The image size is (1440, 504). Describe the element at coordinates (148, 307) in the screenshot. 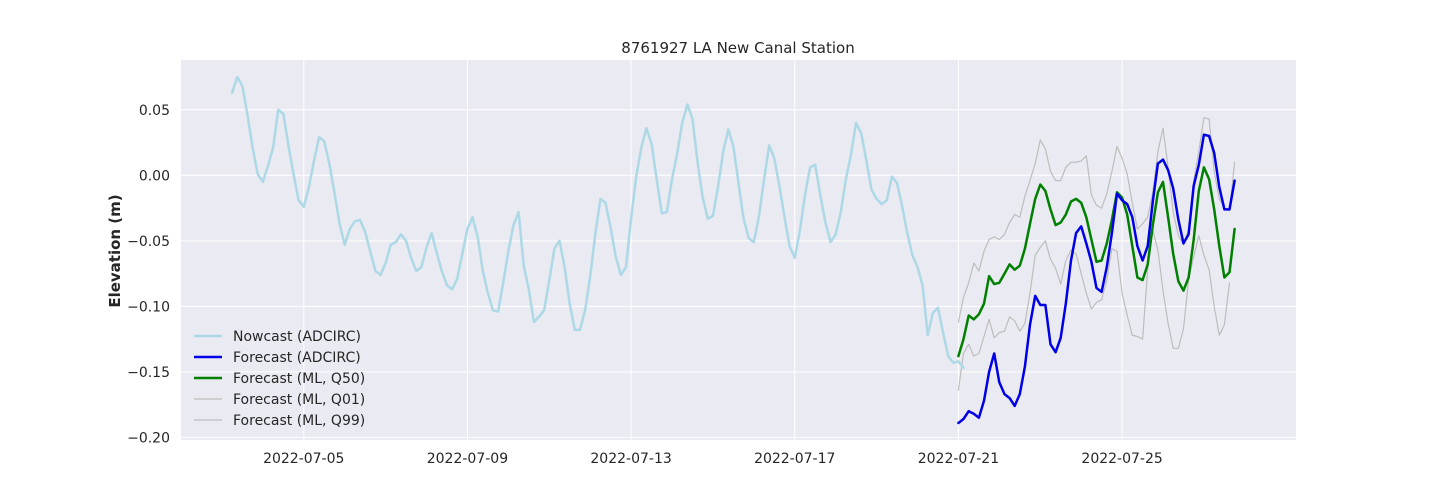

I see `y-tick-label: −0.10` at that location.